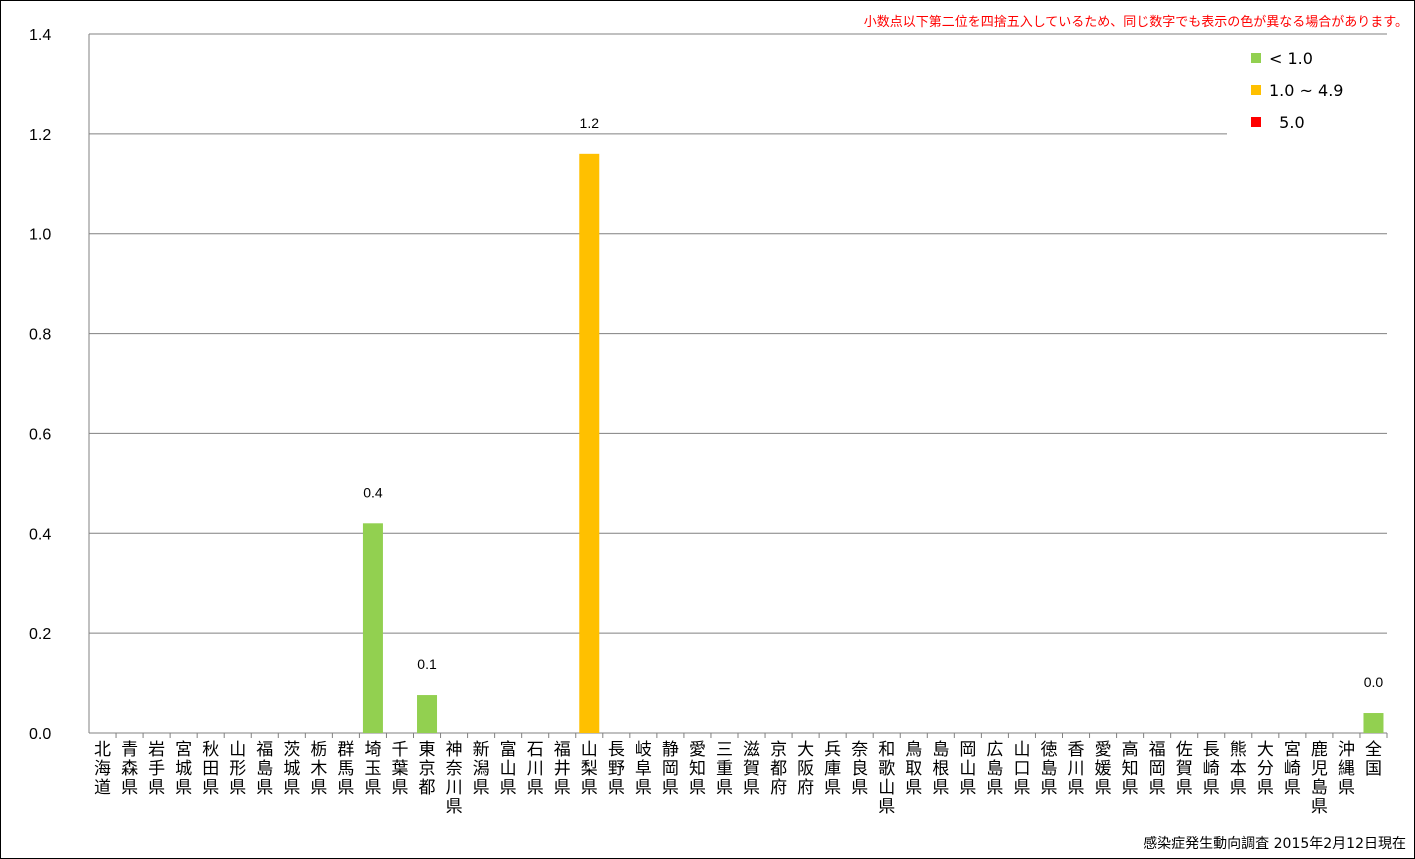 Image resolution: width=1415 pixels, height=859 pixels. What do you see at coordinates (1238, 769) in the screenshot?
I see `x-tick-label: 本` at bounding box center [1238, 769].